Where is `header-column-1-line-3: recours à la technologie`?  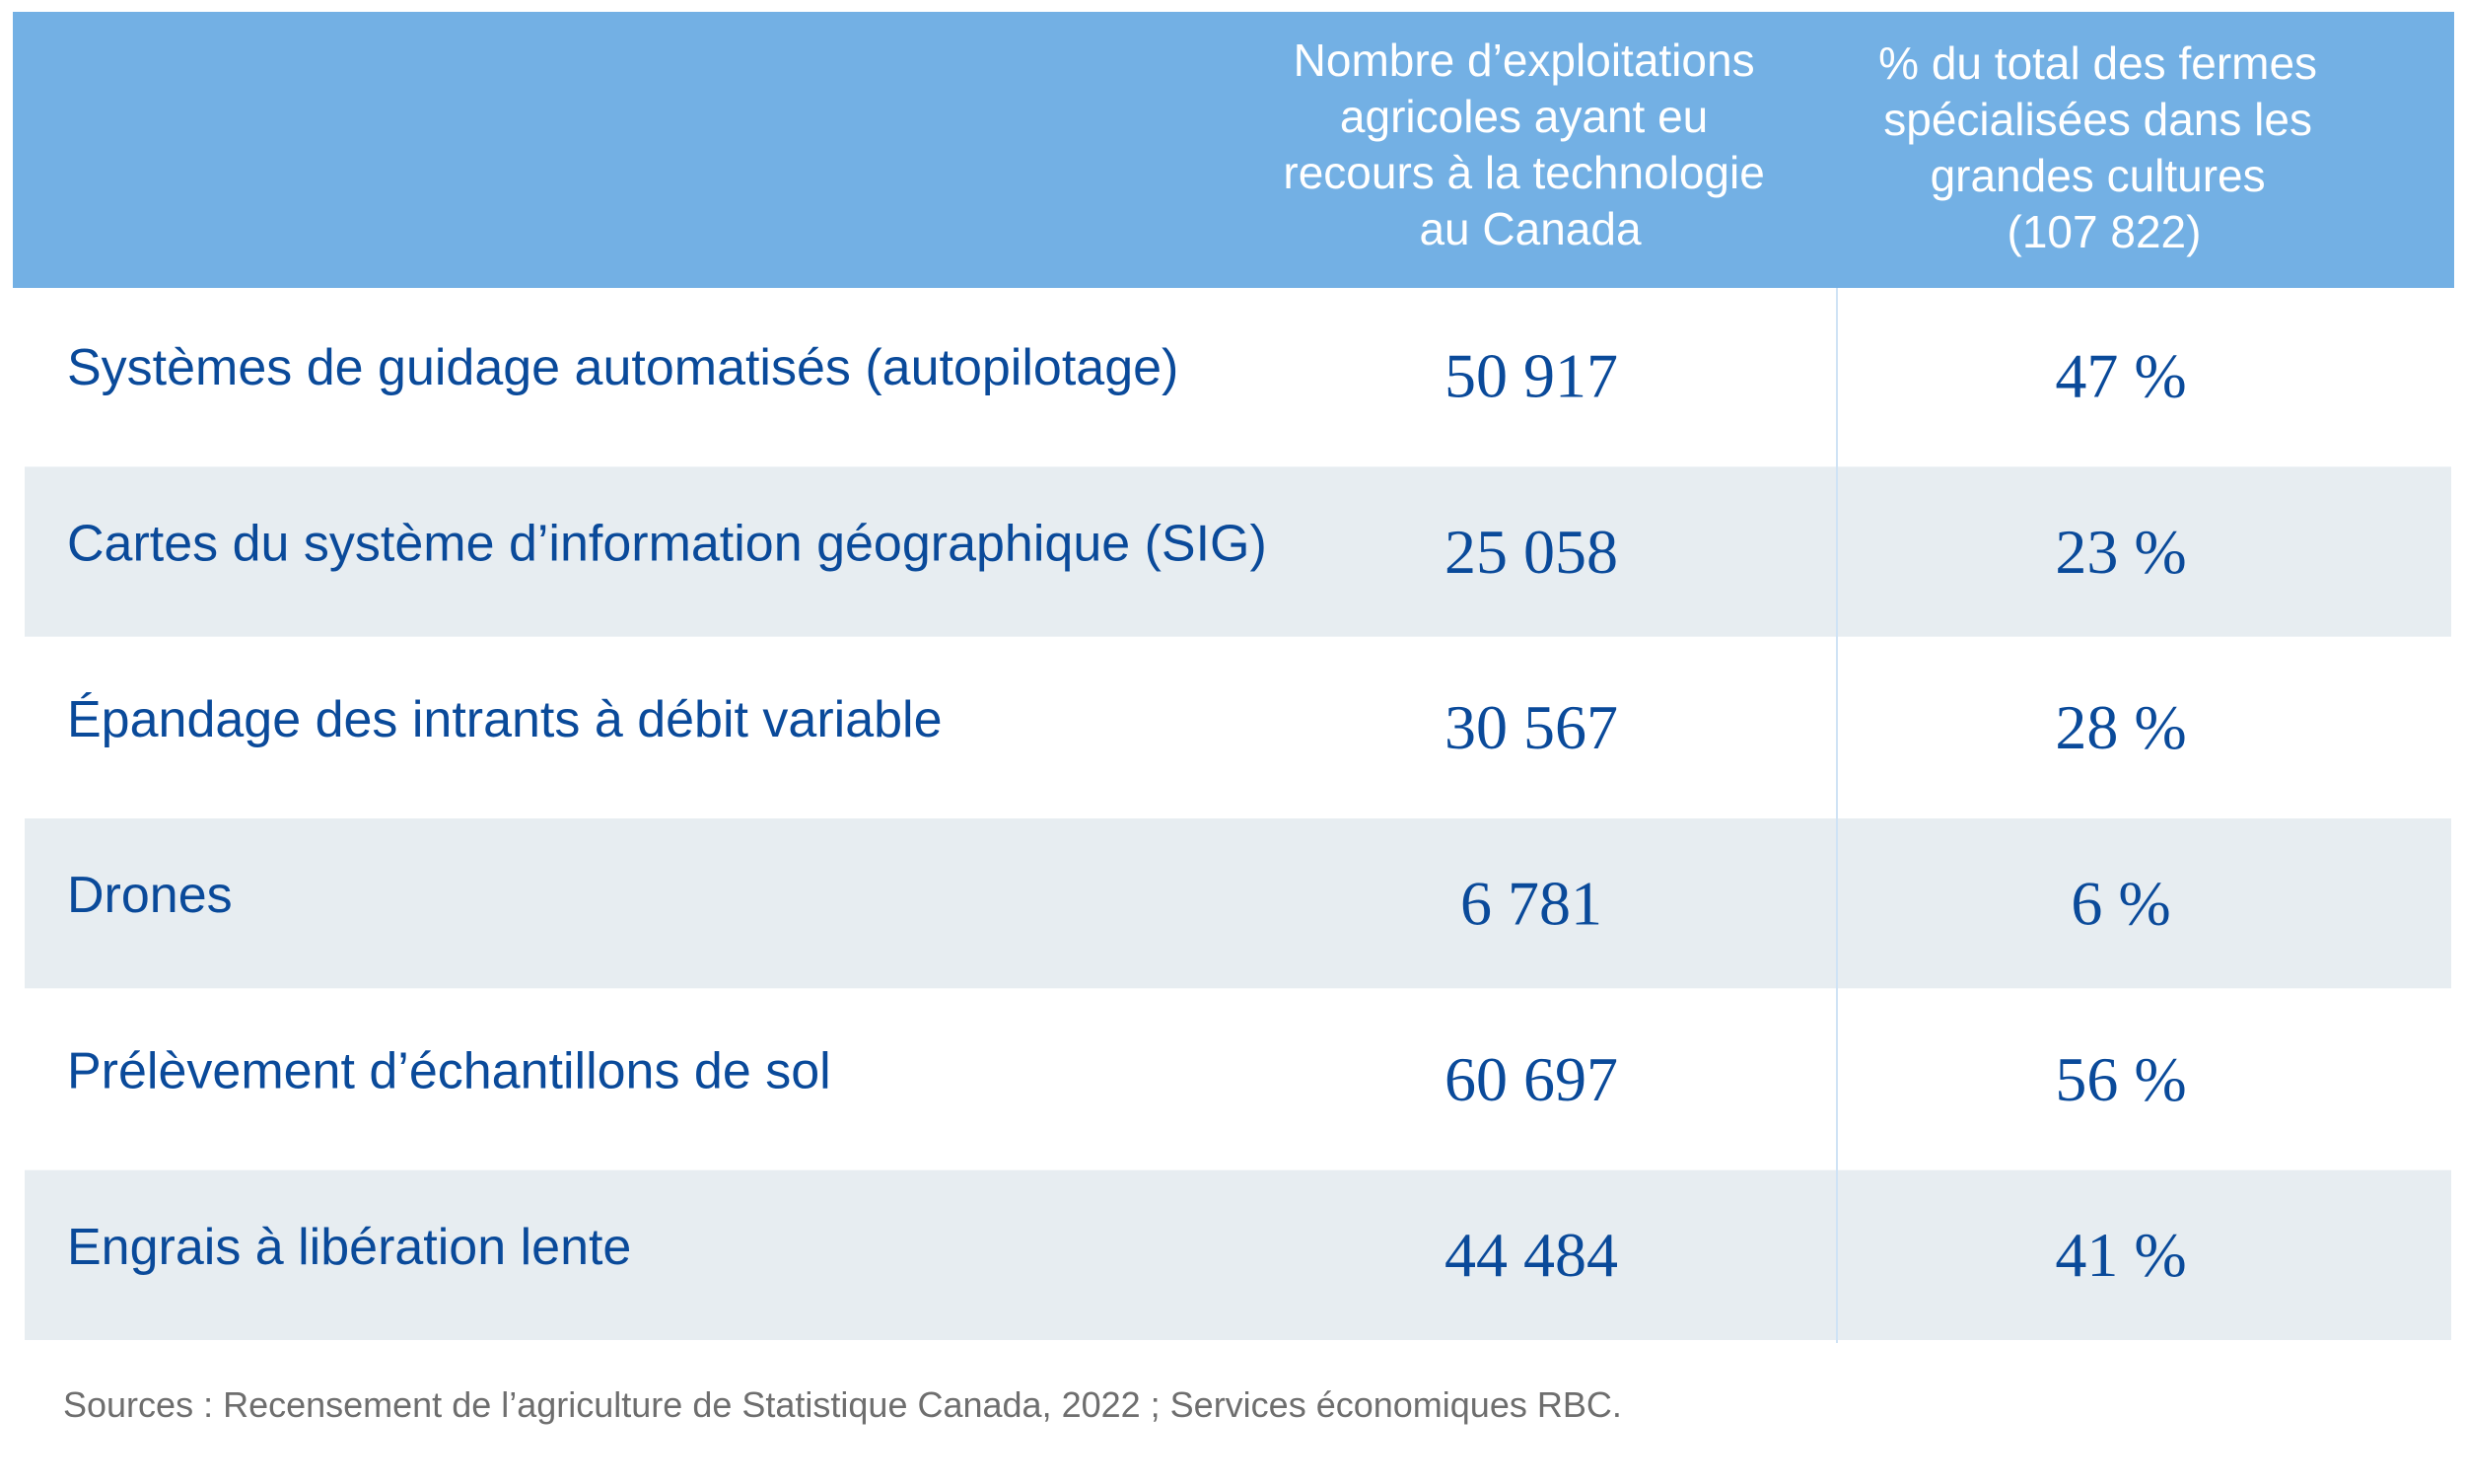 header-column-1-line-3: recours à la technologie is located at coordinates (1523, 172).